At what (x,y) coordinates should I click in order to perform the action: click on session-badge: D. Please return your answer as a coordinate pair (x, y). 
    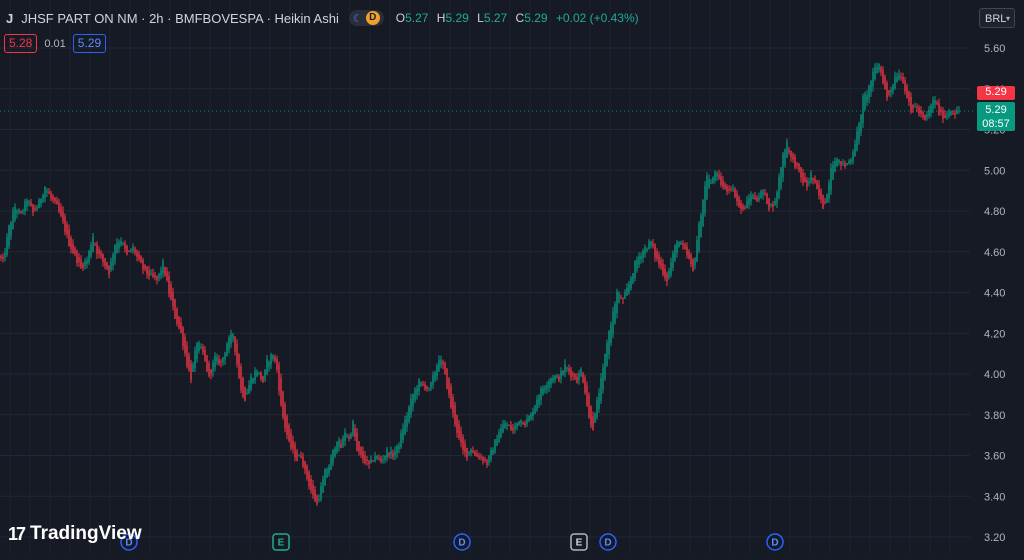
    Looking at the image, I should click on (372, 18).